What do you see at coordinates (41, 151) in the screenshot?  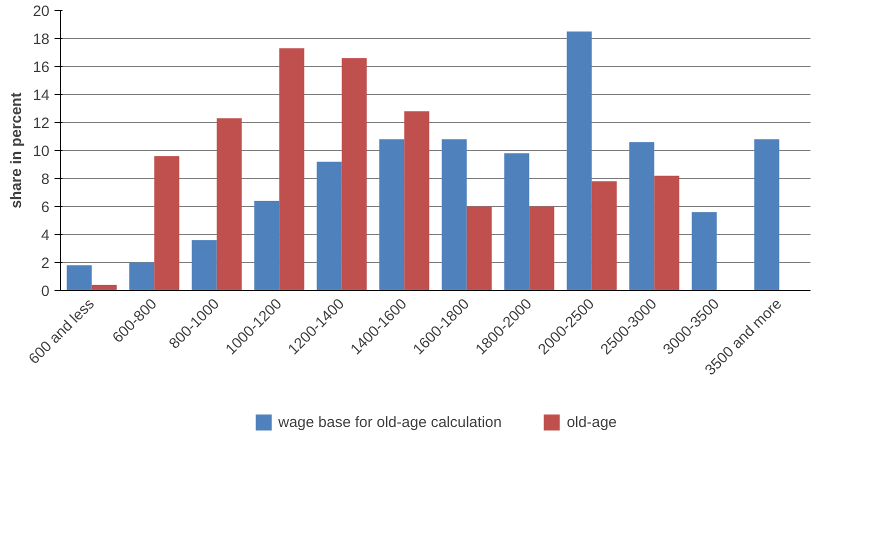 I see `y-tick-label: 10` at bounding box center [41, 151].